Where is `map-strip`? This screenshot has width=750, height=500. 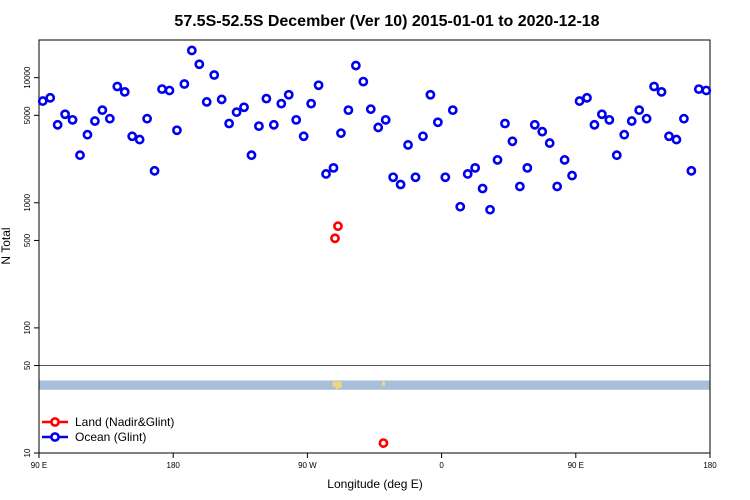 map-strip is located at coordinates (374, 385).